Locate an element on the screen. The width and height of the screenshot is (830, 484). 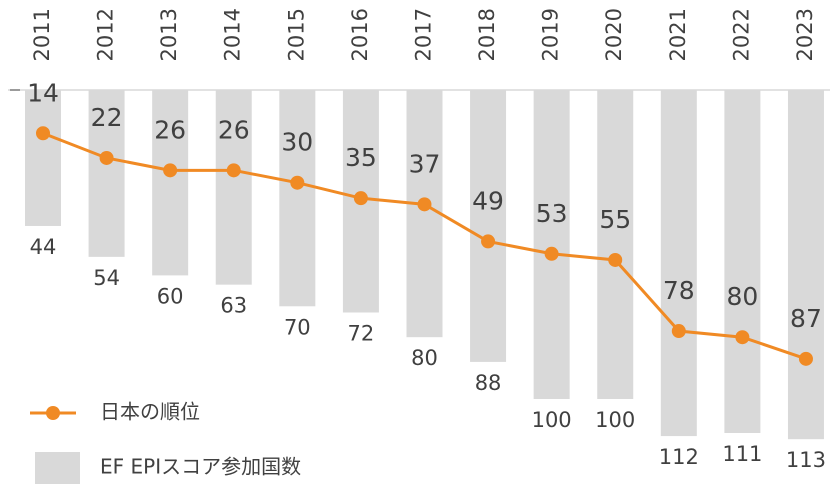
x-tick-label: 2018 is located at coordinates (487, 34).